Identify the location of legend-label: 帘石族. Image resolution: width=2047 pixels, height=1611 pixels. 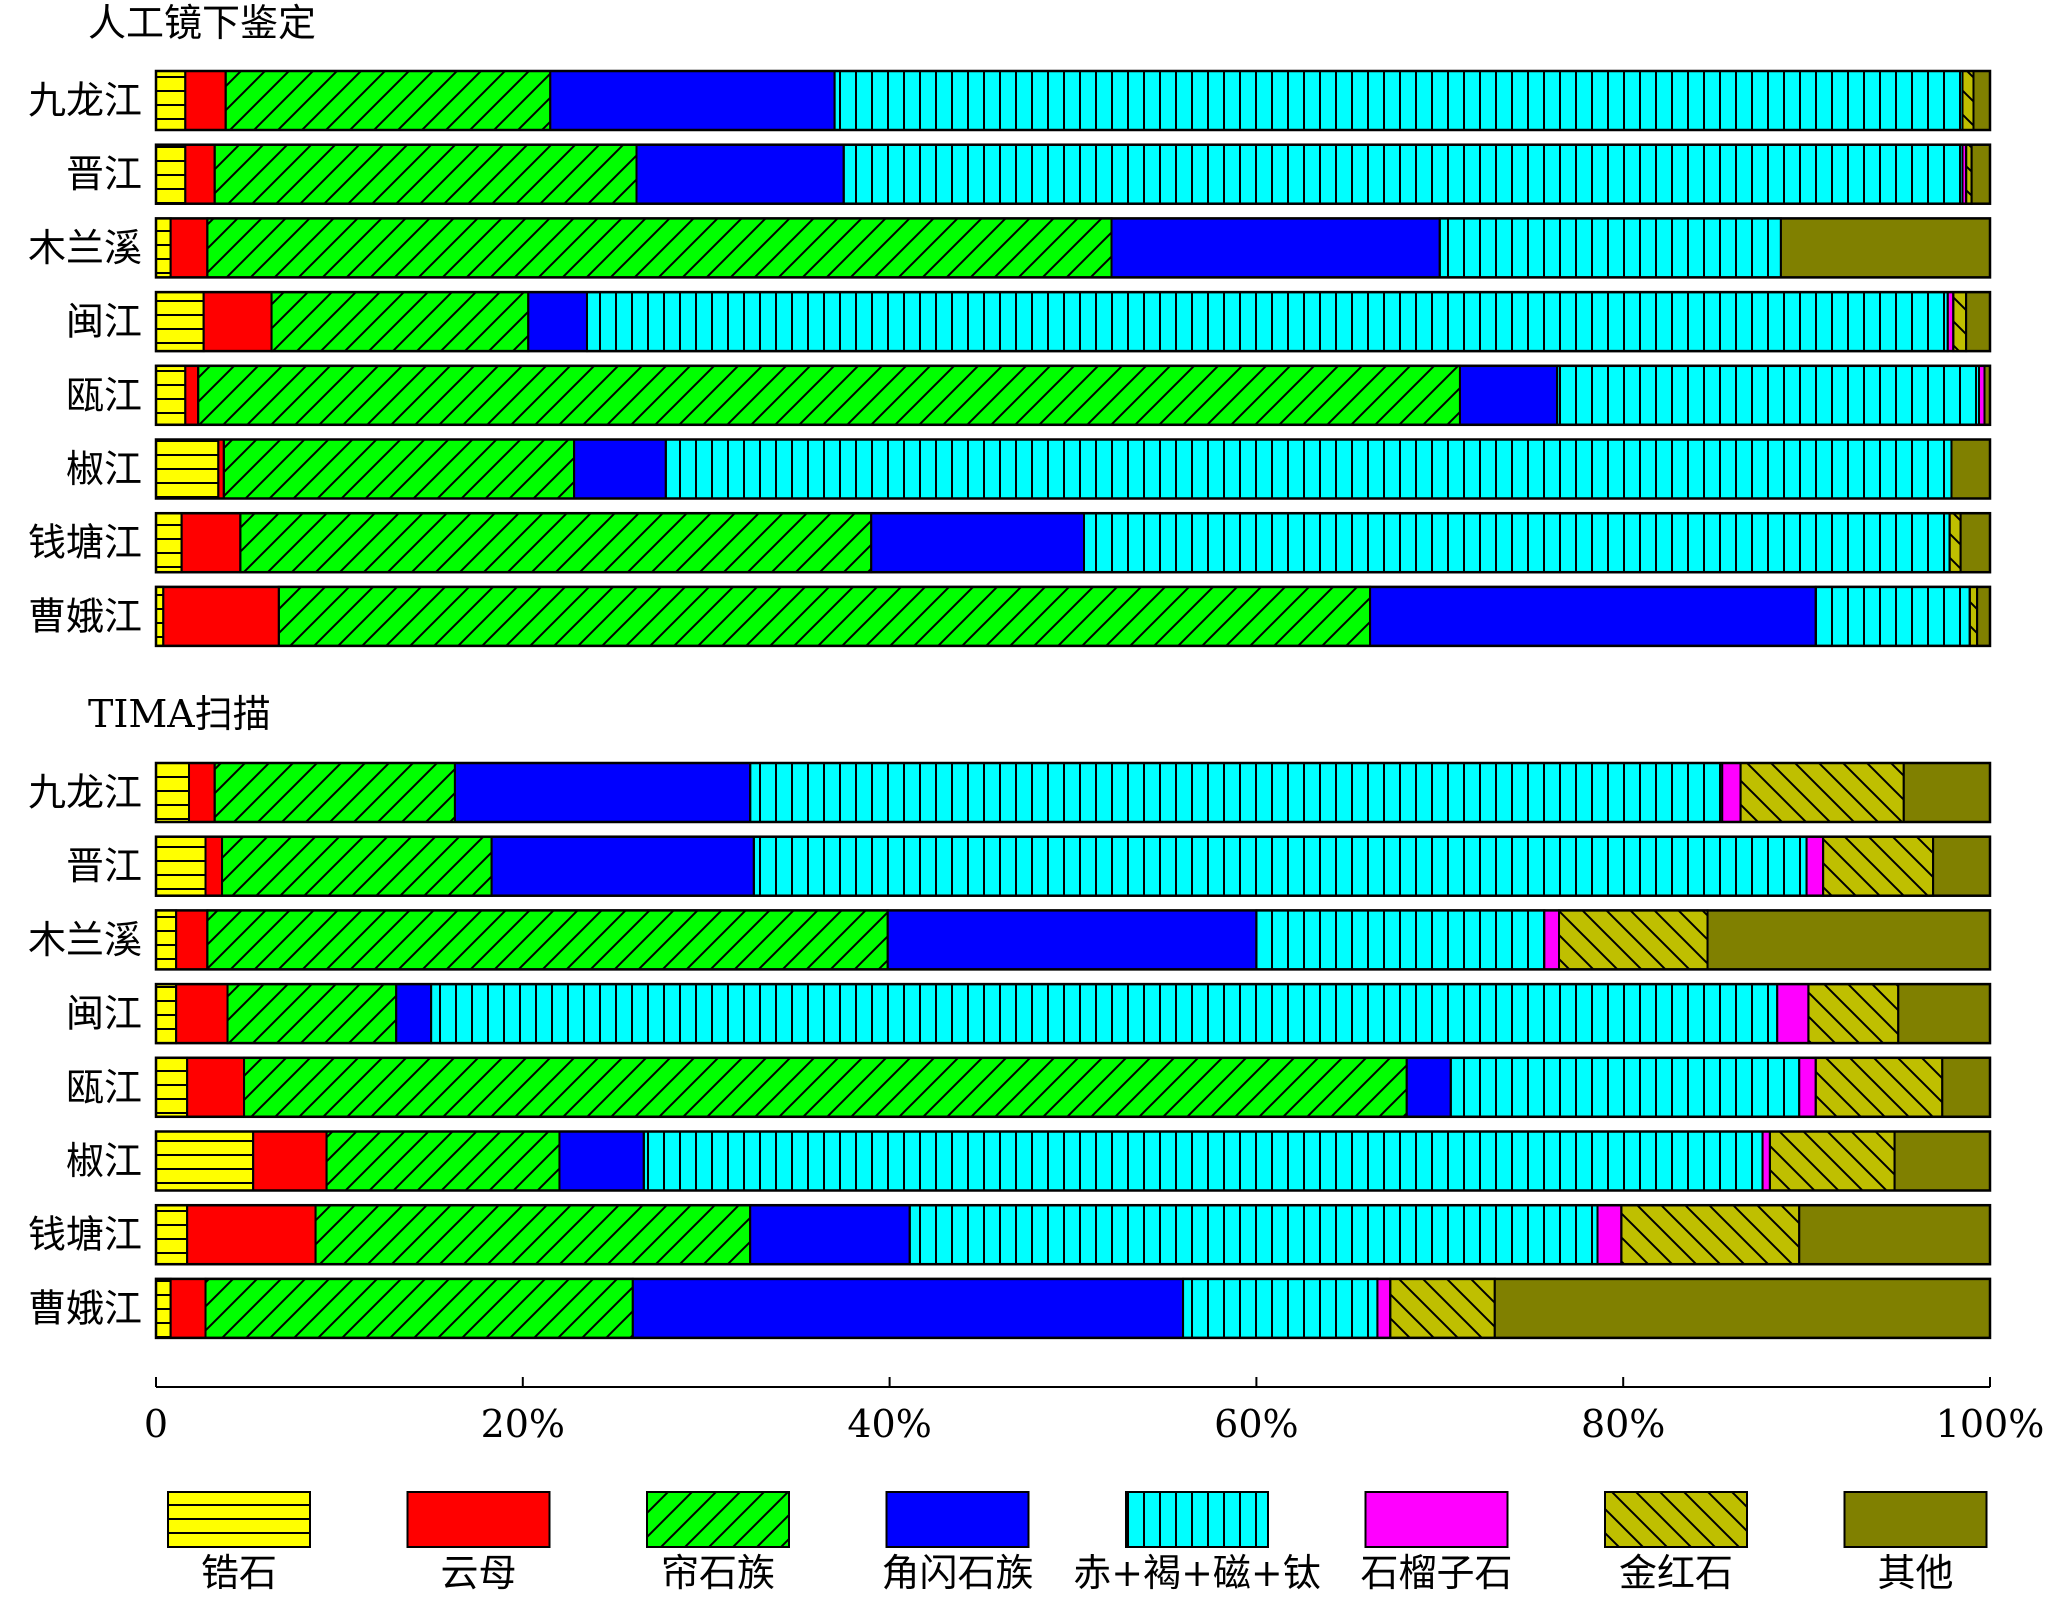
(718, 1573).